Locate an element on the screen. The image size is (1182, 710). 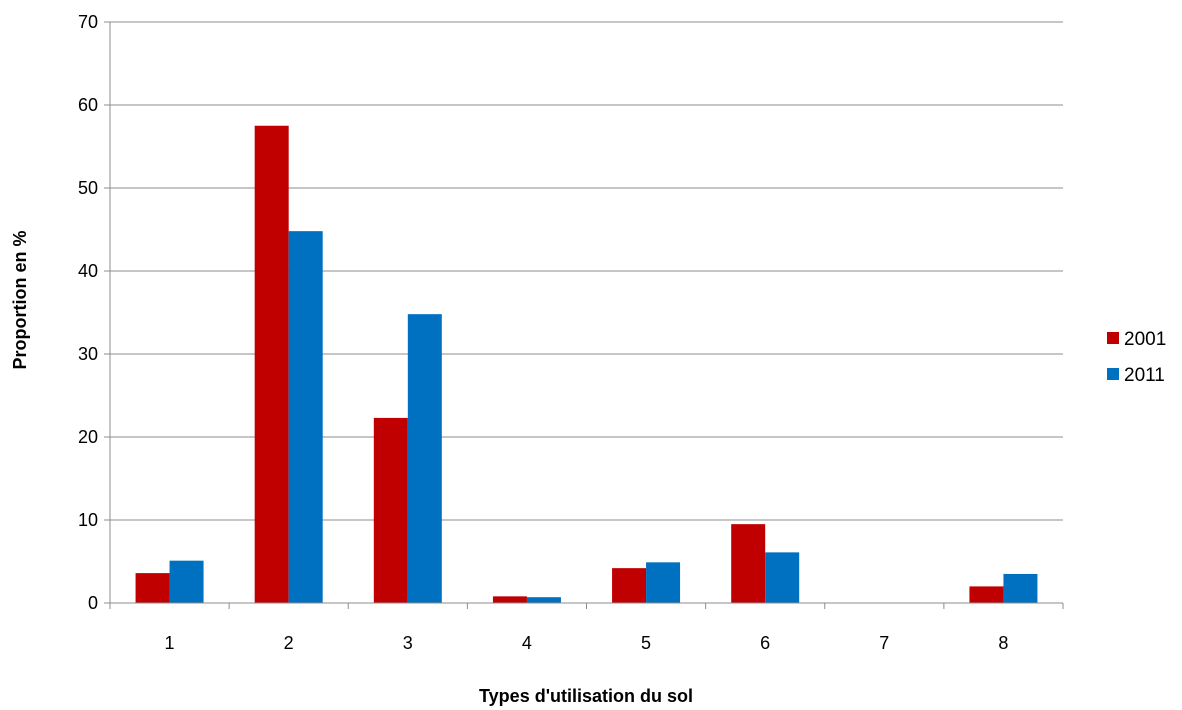
x-tick-label: 4 is located at coordinates (527, 643).